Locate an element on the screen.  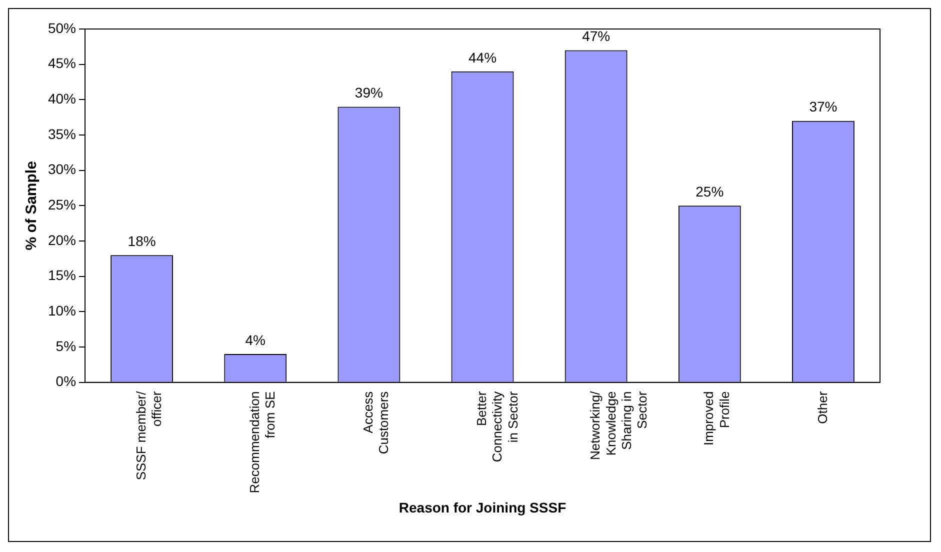
data-label: 39% is located at coordinates (368, 92).